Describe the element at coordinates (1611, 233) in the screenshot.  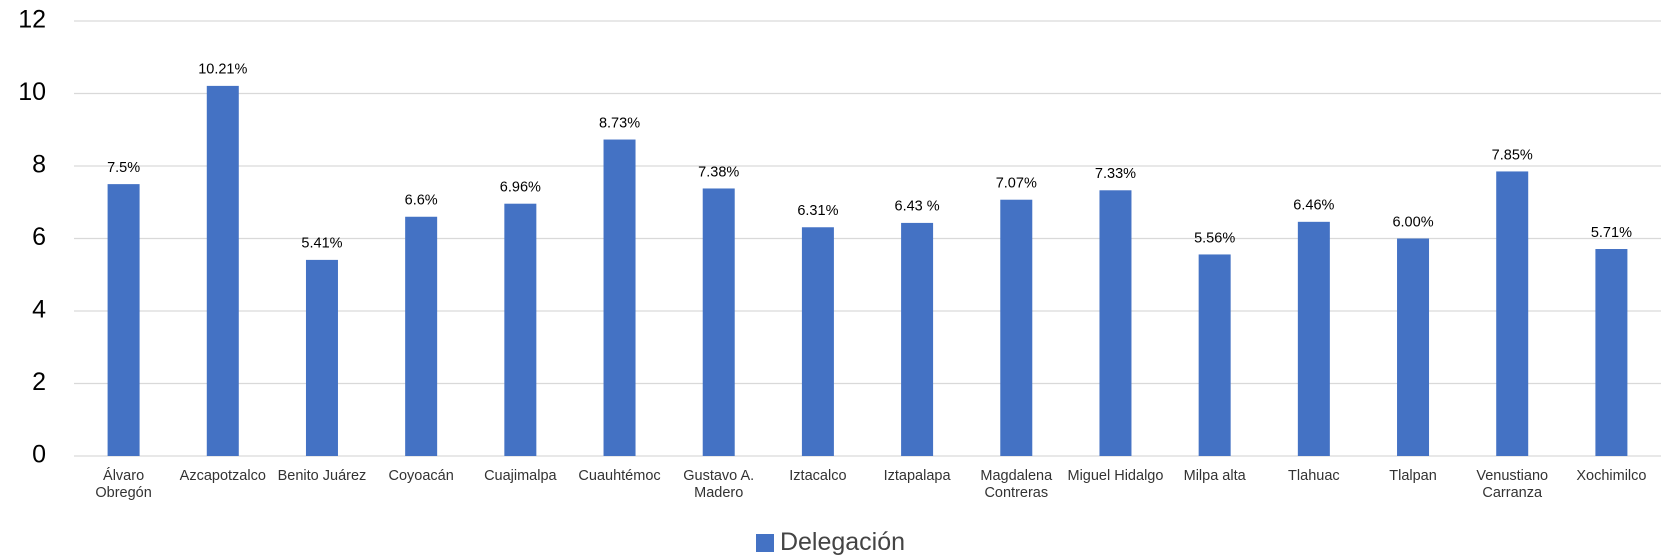
I see `data-label: 5.71%` at that location.